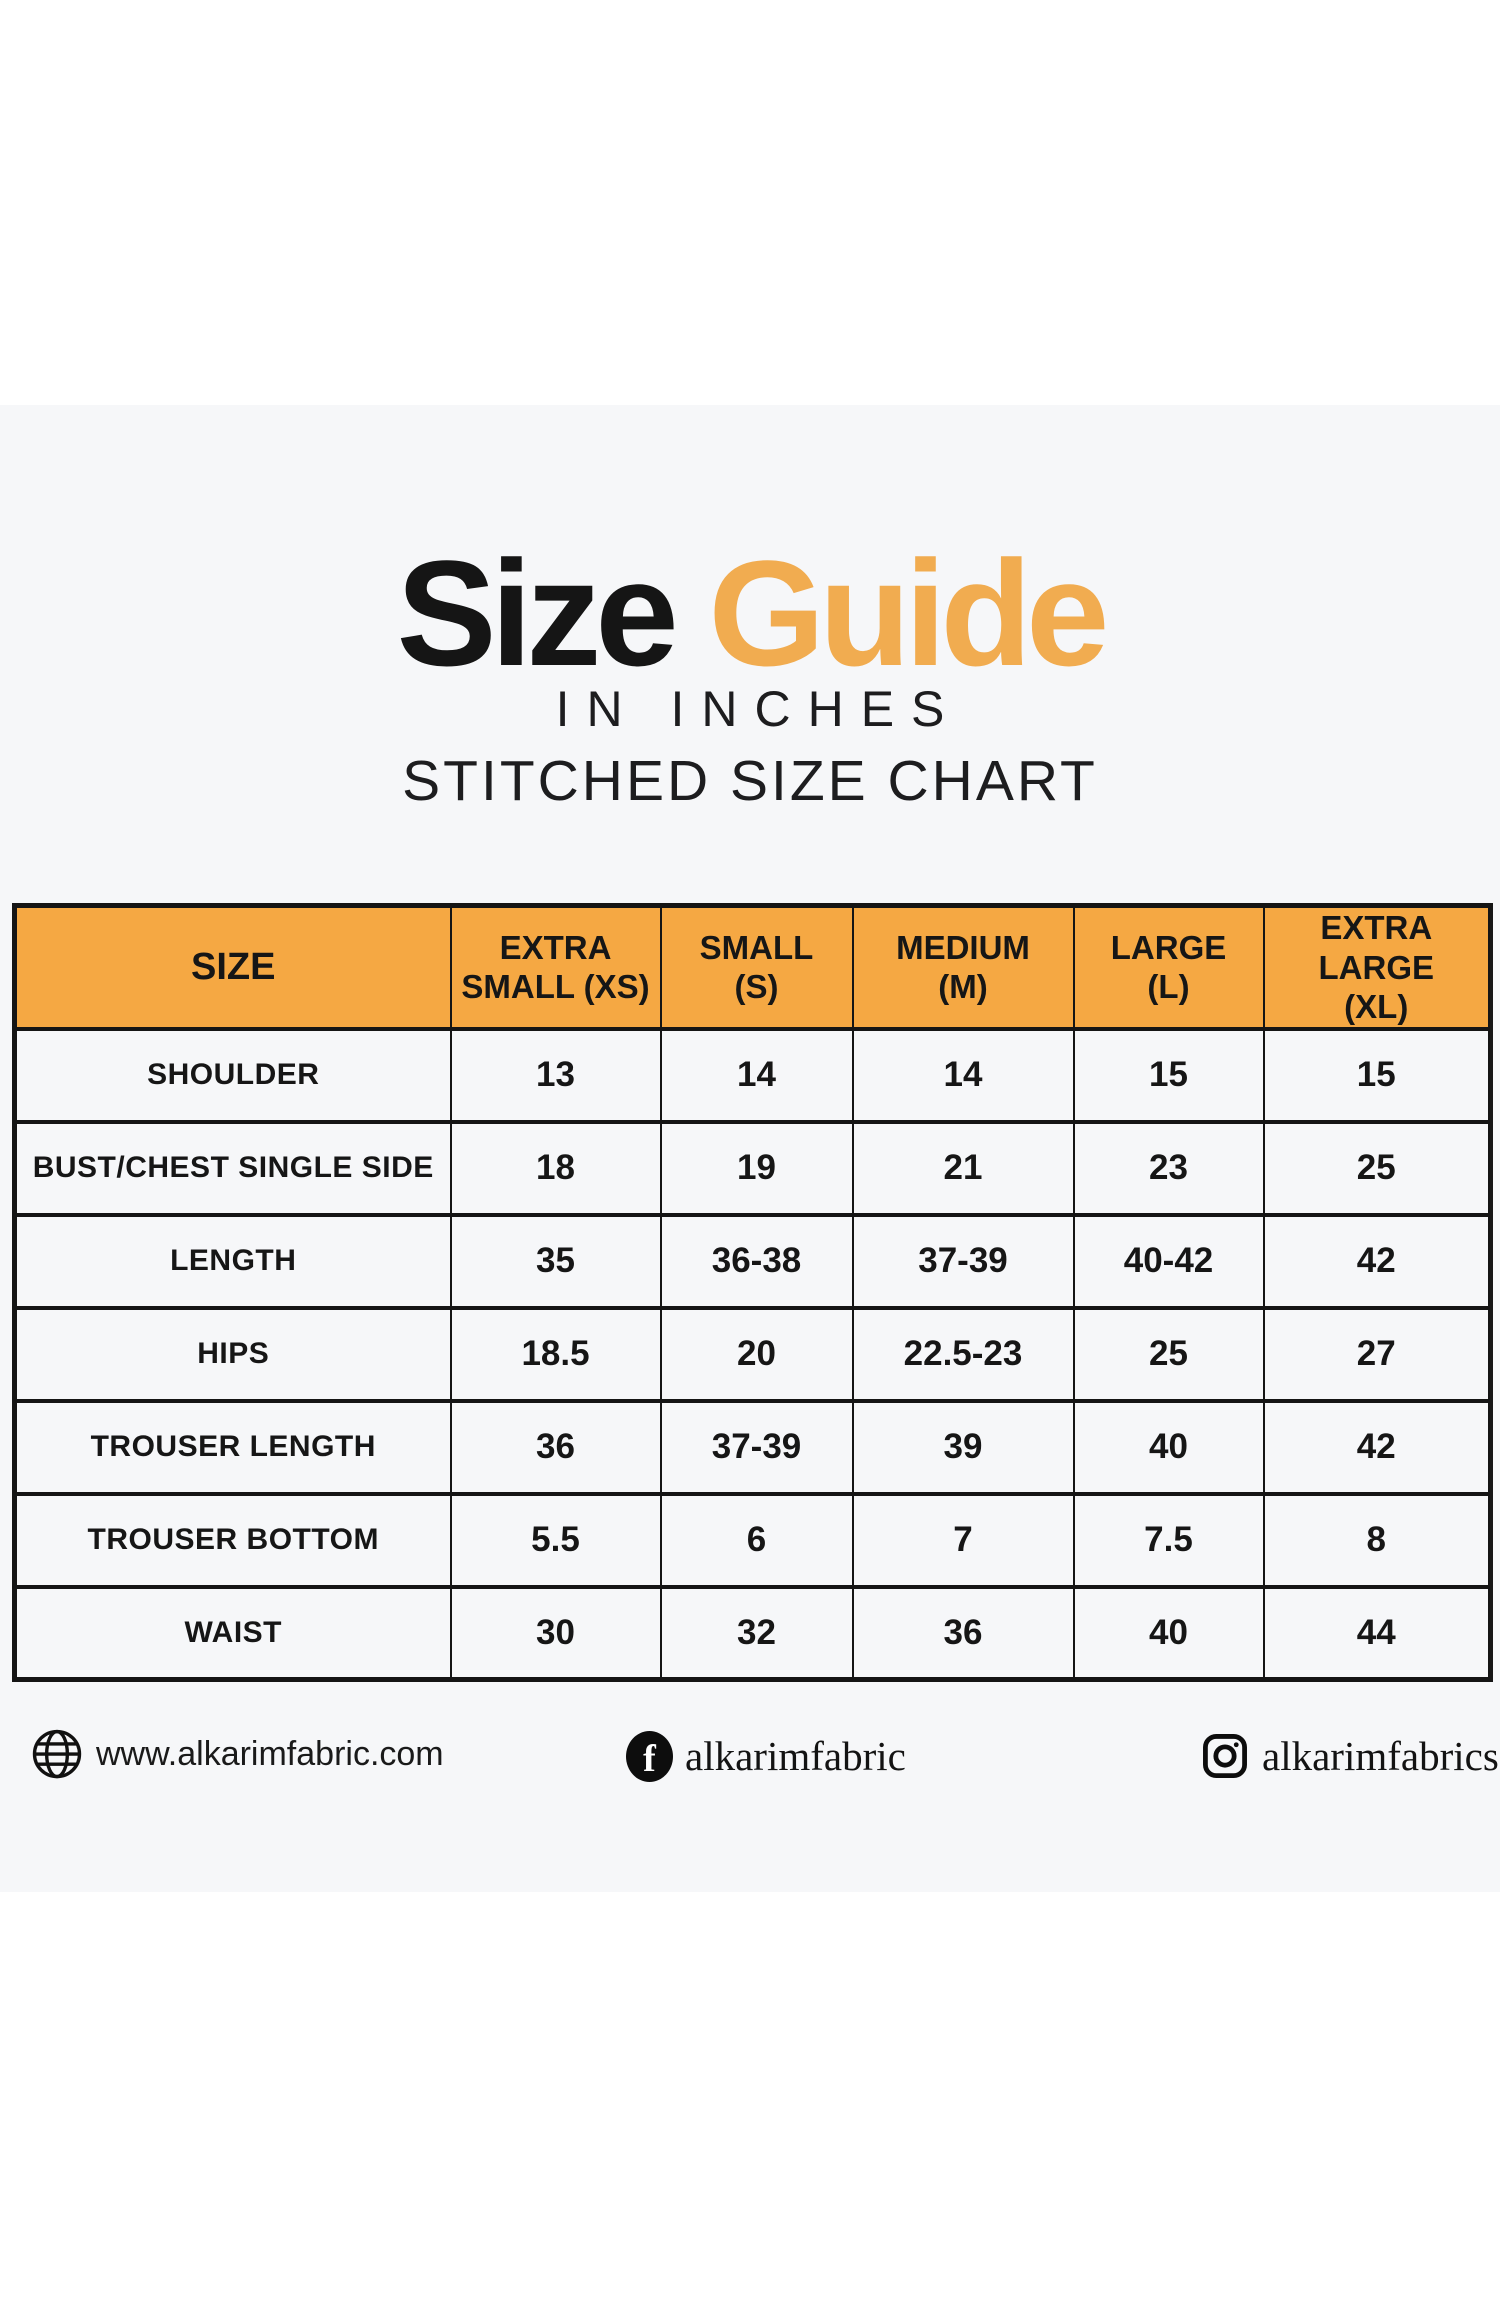 This screenshot has width=1500, height=2300. I want to click on subtitle-stitched-size-chart: STITCHED SIZE CHART, so click(750, 781).